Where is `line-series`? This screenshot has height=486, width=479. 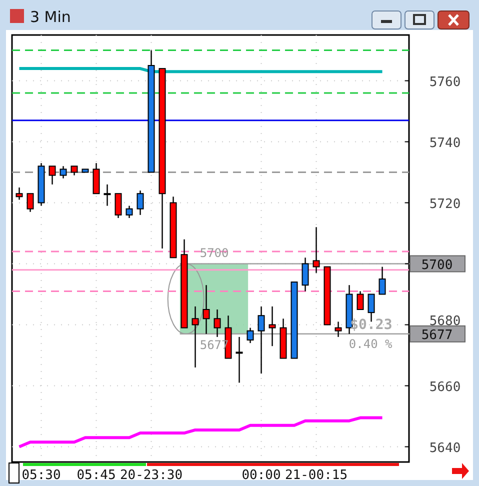 line-series is located at coordinates (201, 432).